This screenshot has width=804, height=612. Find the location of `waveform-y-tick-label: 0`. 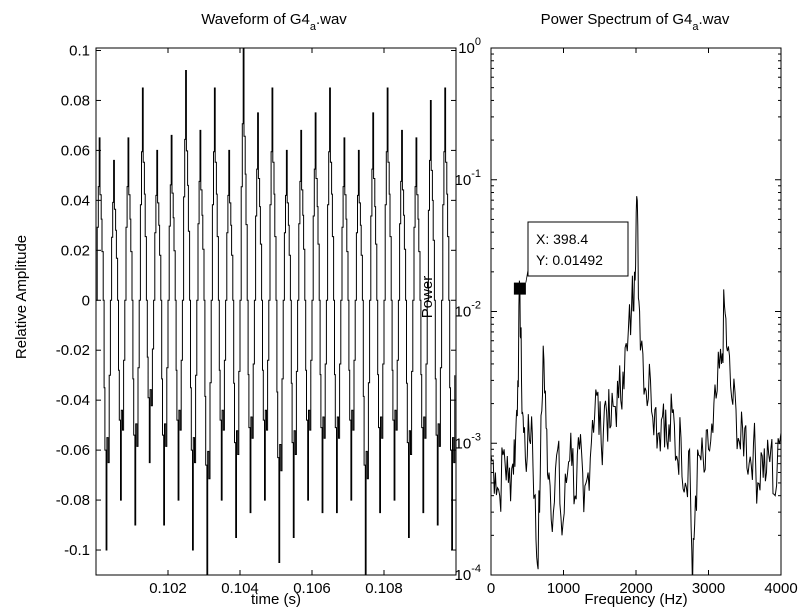

waveform-y-tick-label: 0 is located at coordinates (86, 300).